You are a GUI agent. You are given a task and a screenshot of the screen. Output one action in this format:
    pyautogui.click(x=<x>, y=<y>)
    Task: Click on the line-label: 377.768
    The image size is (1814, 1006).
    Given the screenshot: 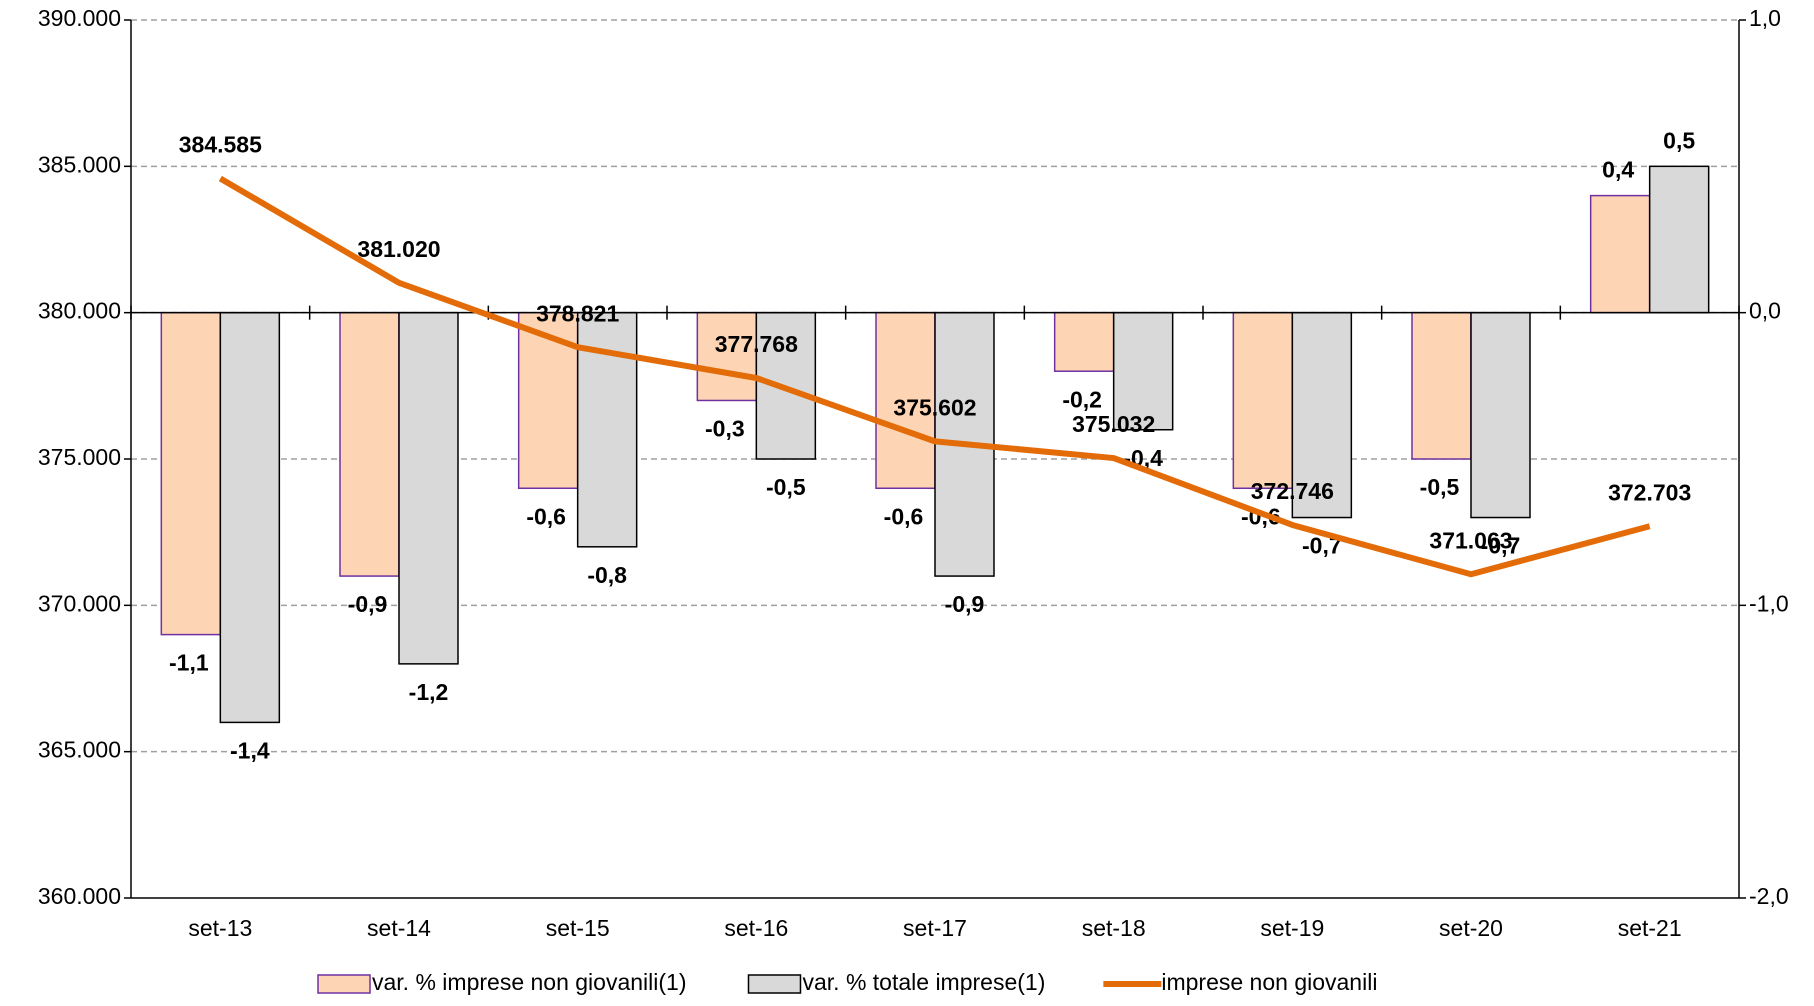 What is the action you would take?
    pyautogui.click(x=756, y=344)
    